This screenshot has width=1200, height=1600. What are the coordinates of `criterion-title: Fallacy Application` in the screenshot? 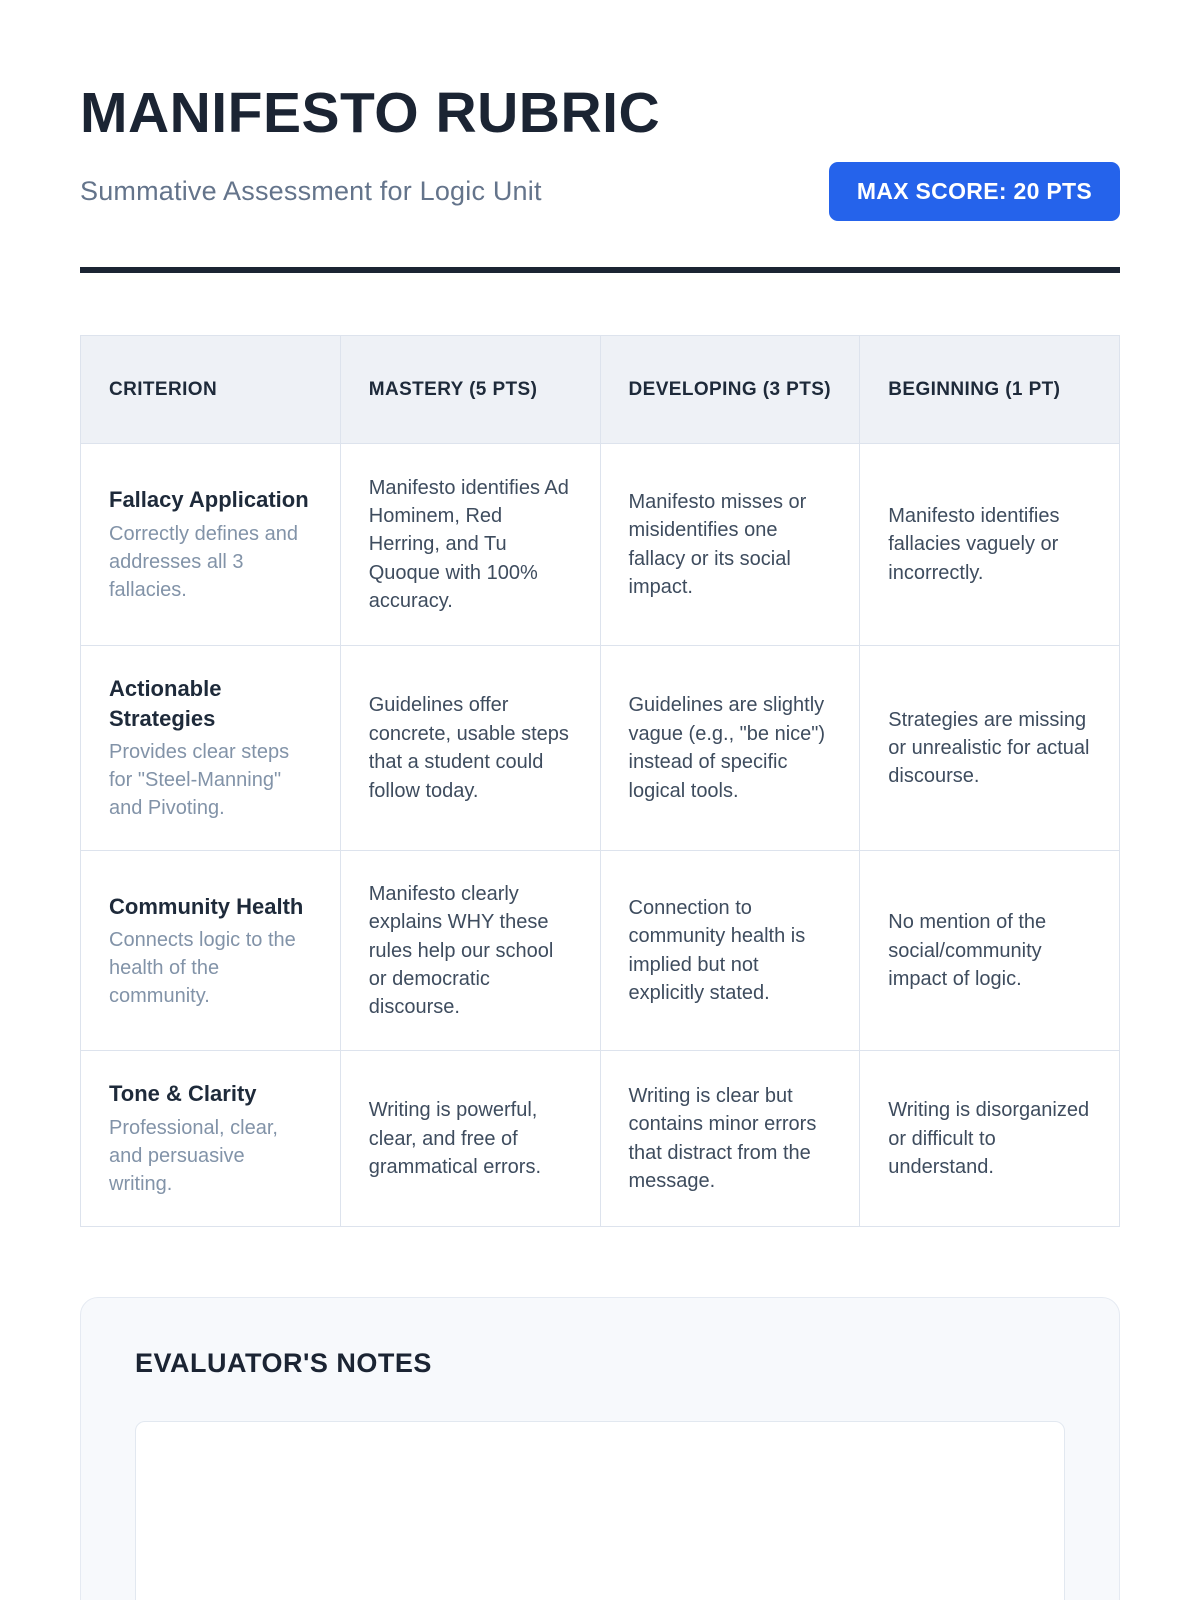 It's located at (209, 500).